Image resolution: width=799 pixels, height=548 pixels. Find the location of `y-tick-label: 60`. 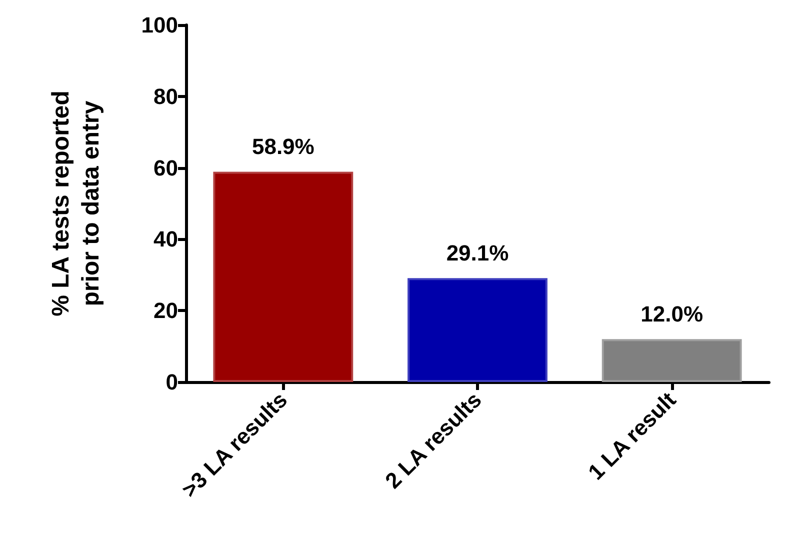

y-tick-label: 60 is located at coordinates (166, 167).